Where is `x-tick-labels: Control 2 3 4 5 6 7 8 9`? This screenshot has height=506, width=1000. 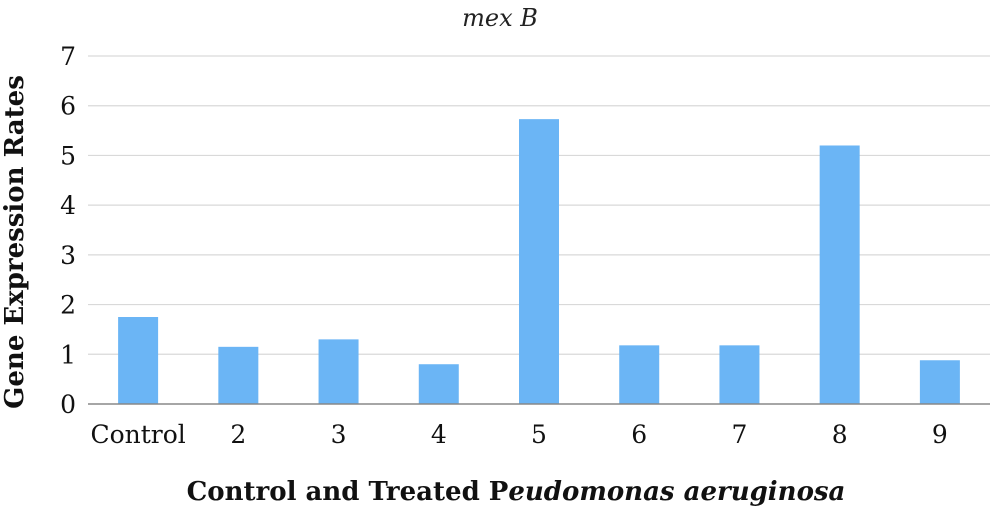 x-tick-labels: Control 2 3 4 5 6 7 8 9 is located at coordinates (518, 434).